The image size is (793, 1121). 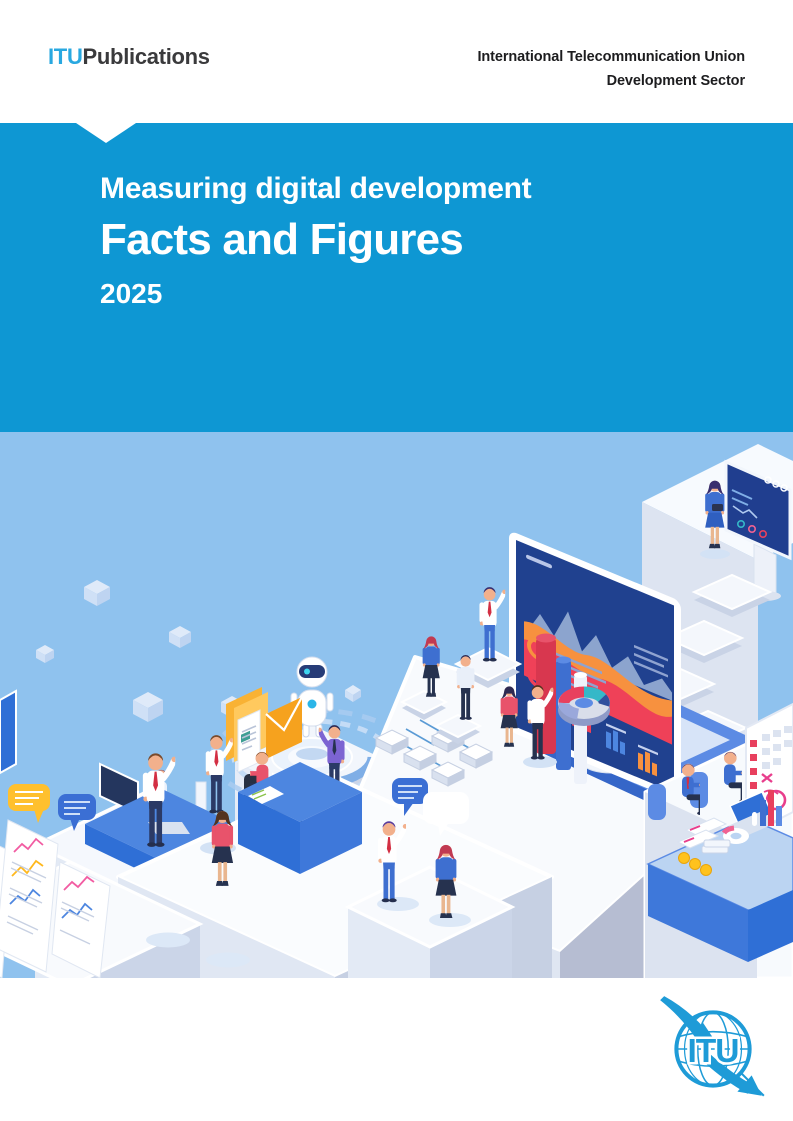 I want to click on itu-publications-logo: ITUPublications, so click(x=129, y=57).